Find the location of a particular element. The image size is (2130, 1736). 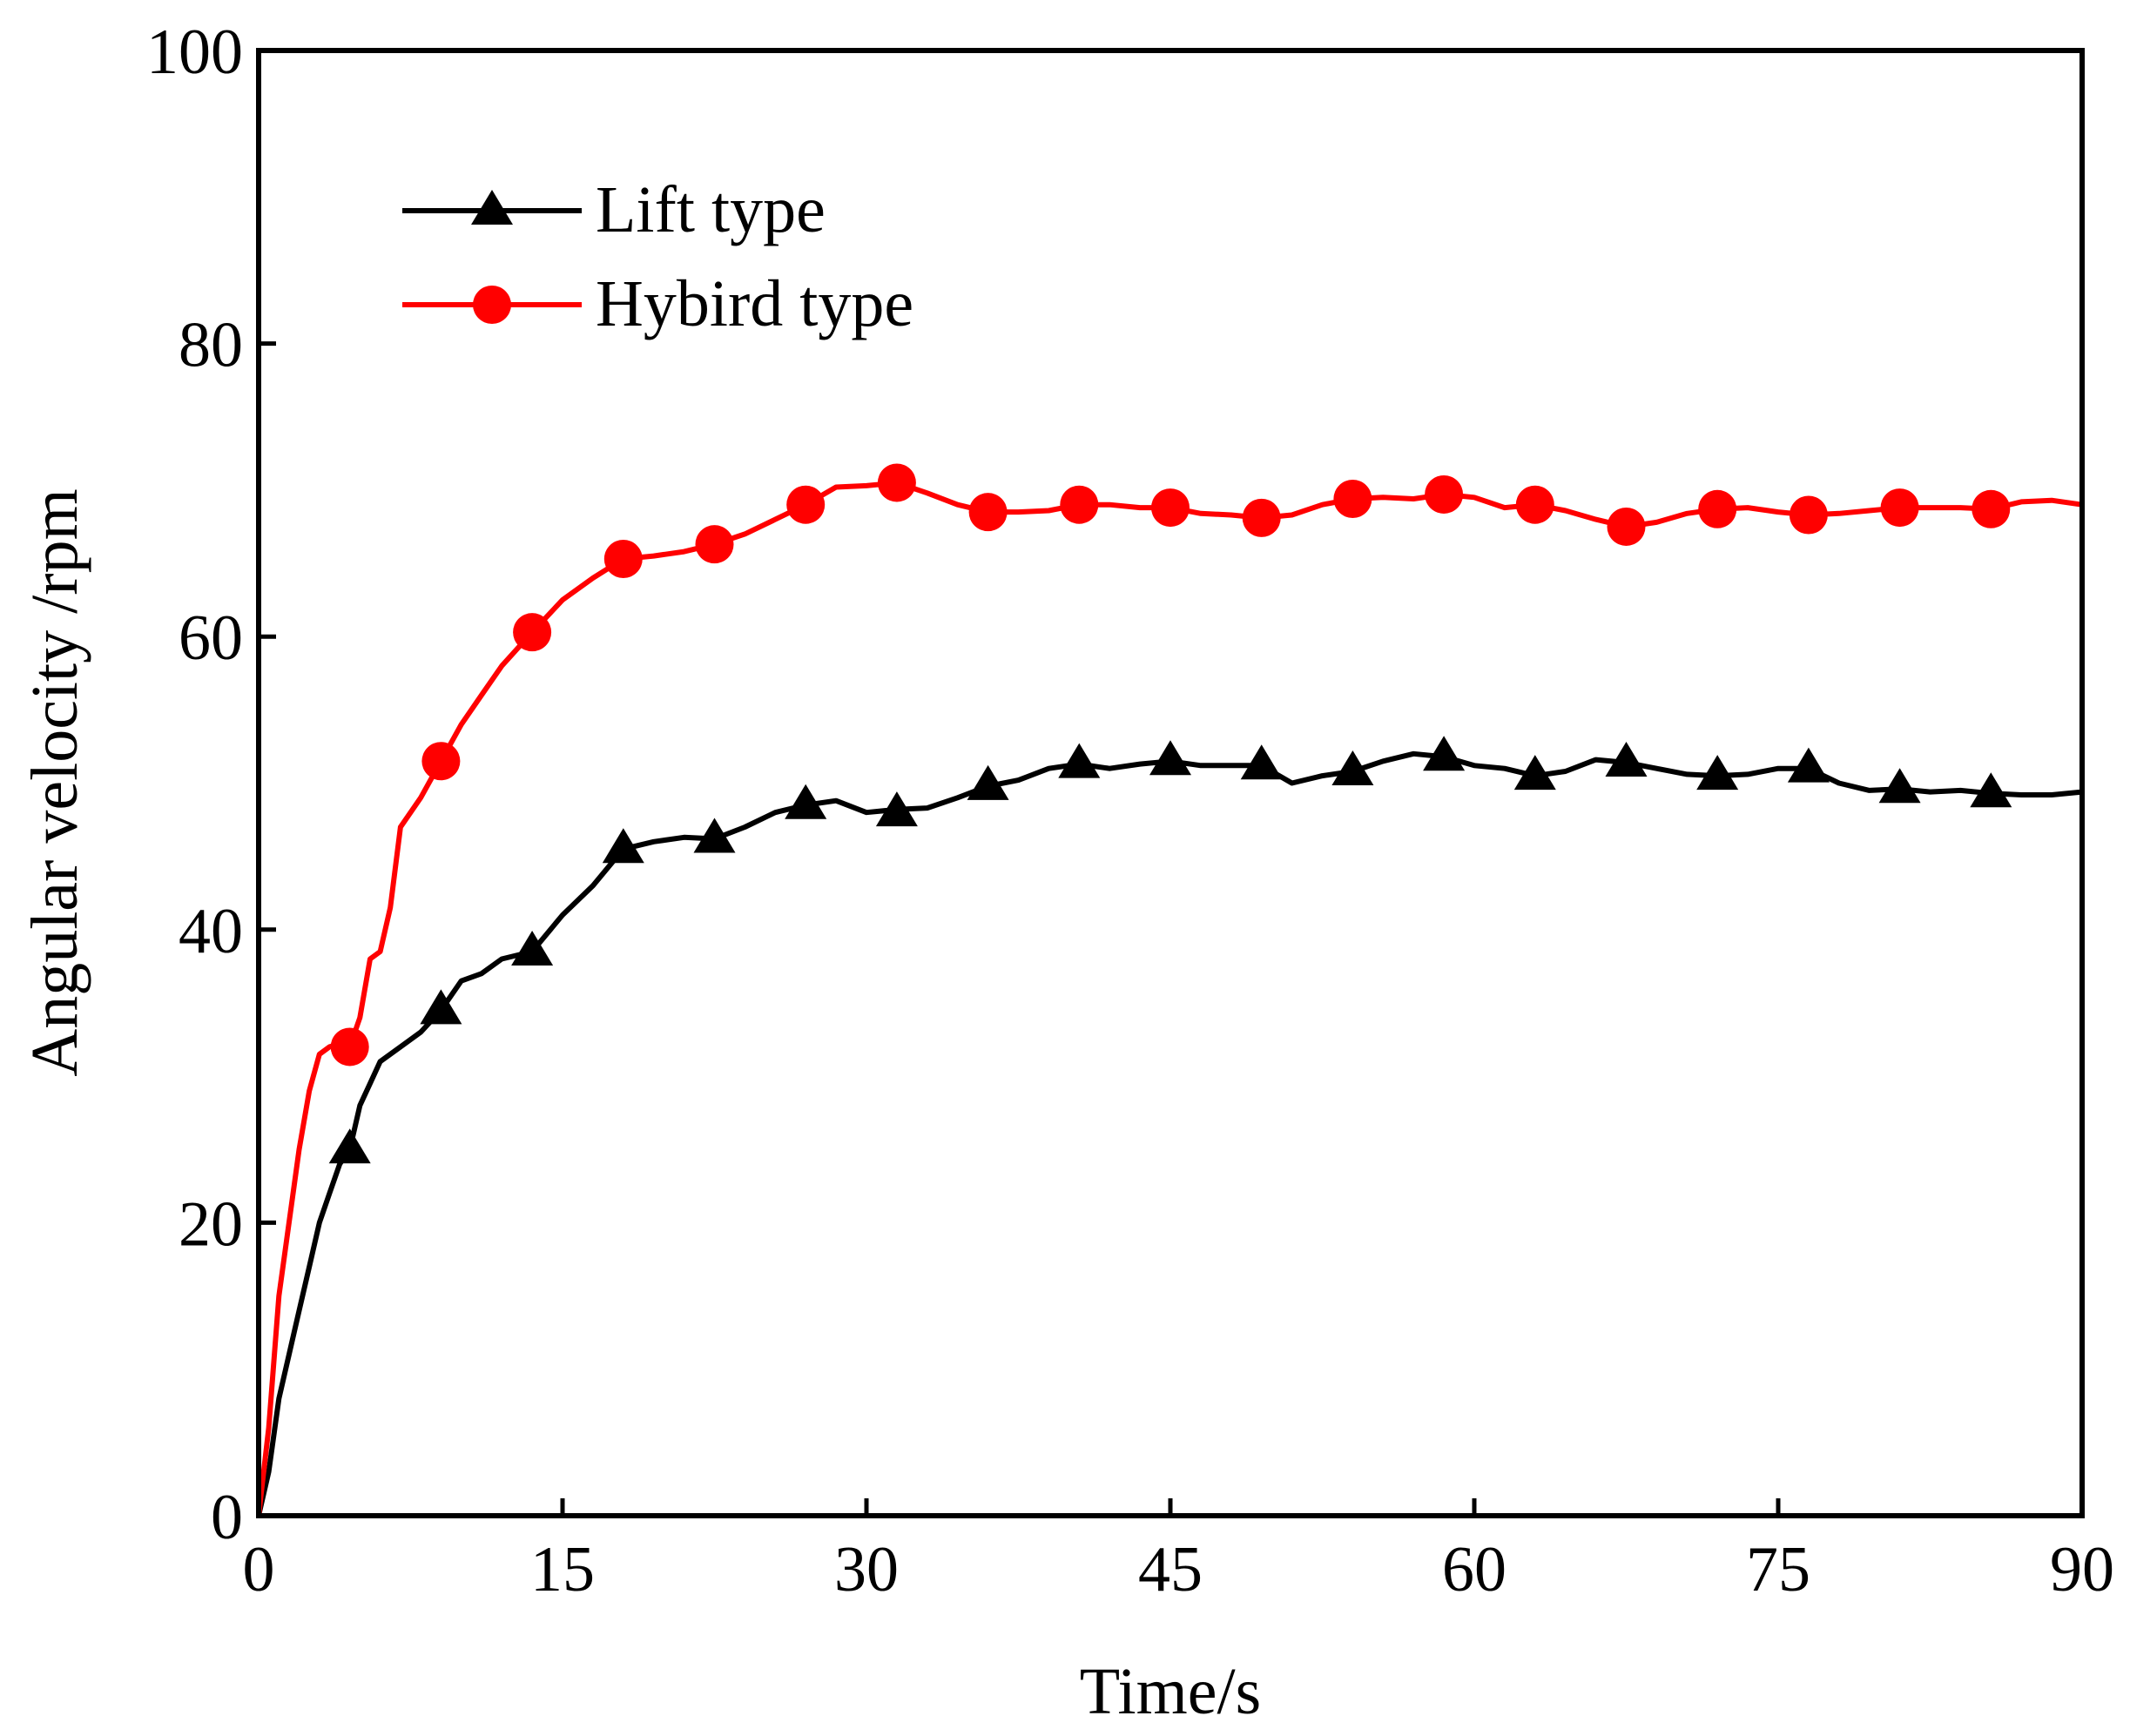

x-tick-label: 15 is located at coordinates (563, 1569).